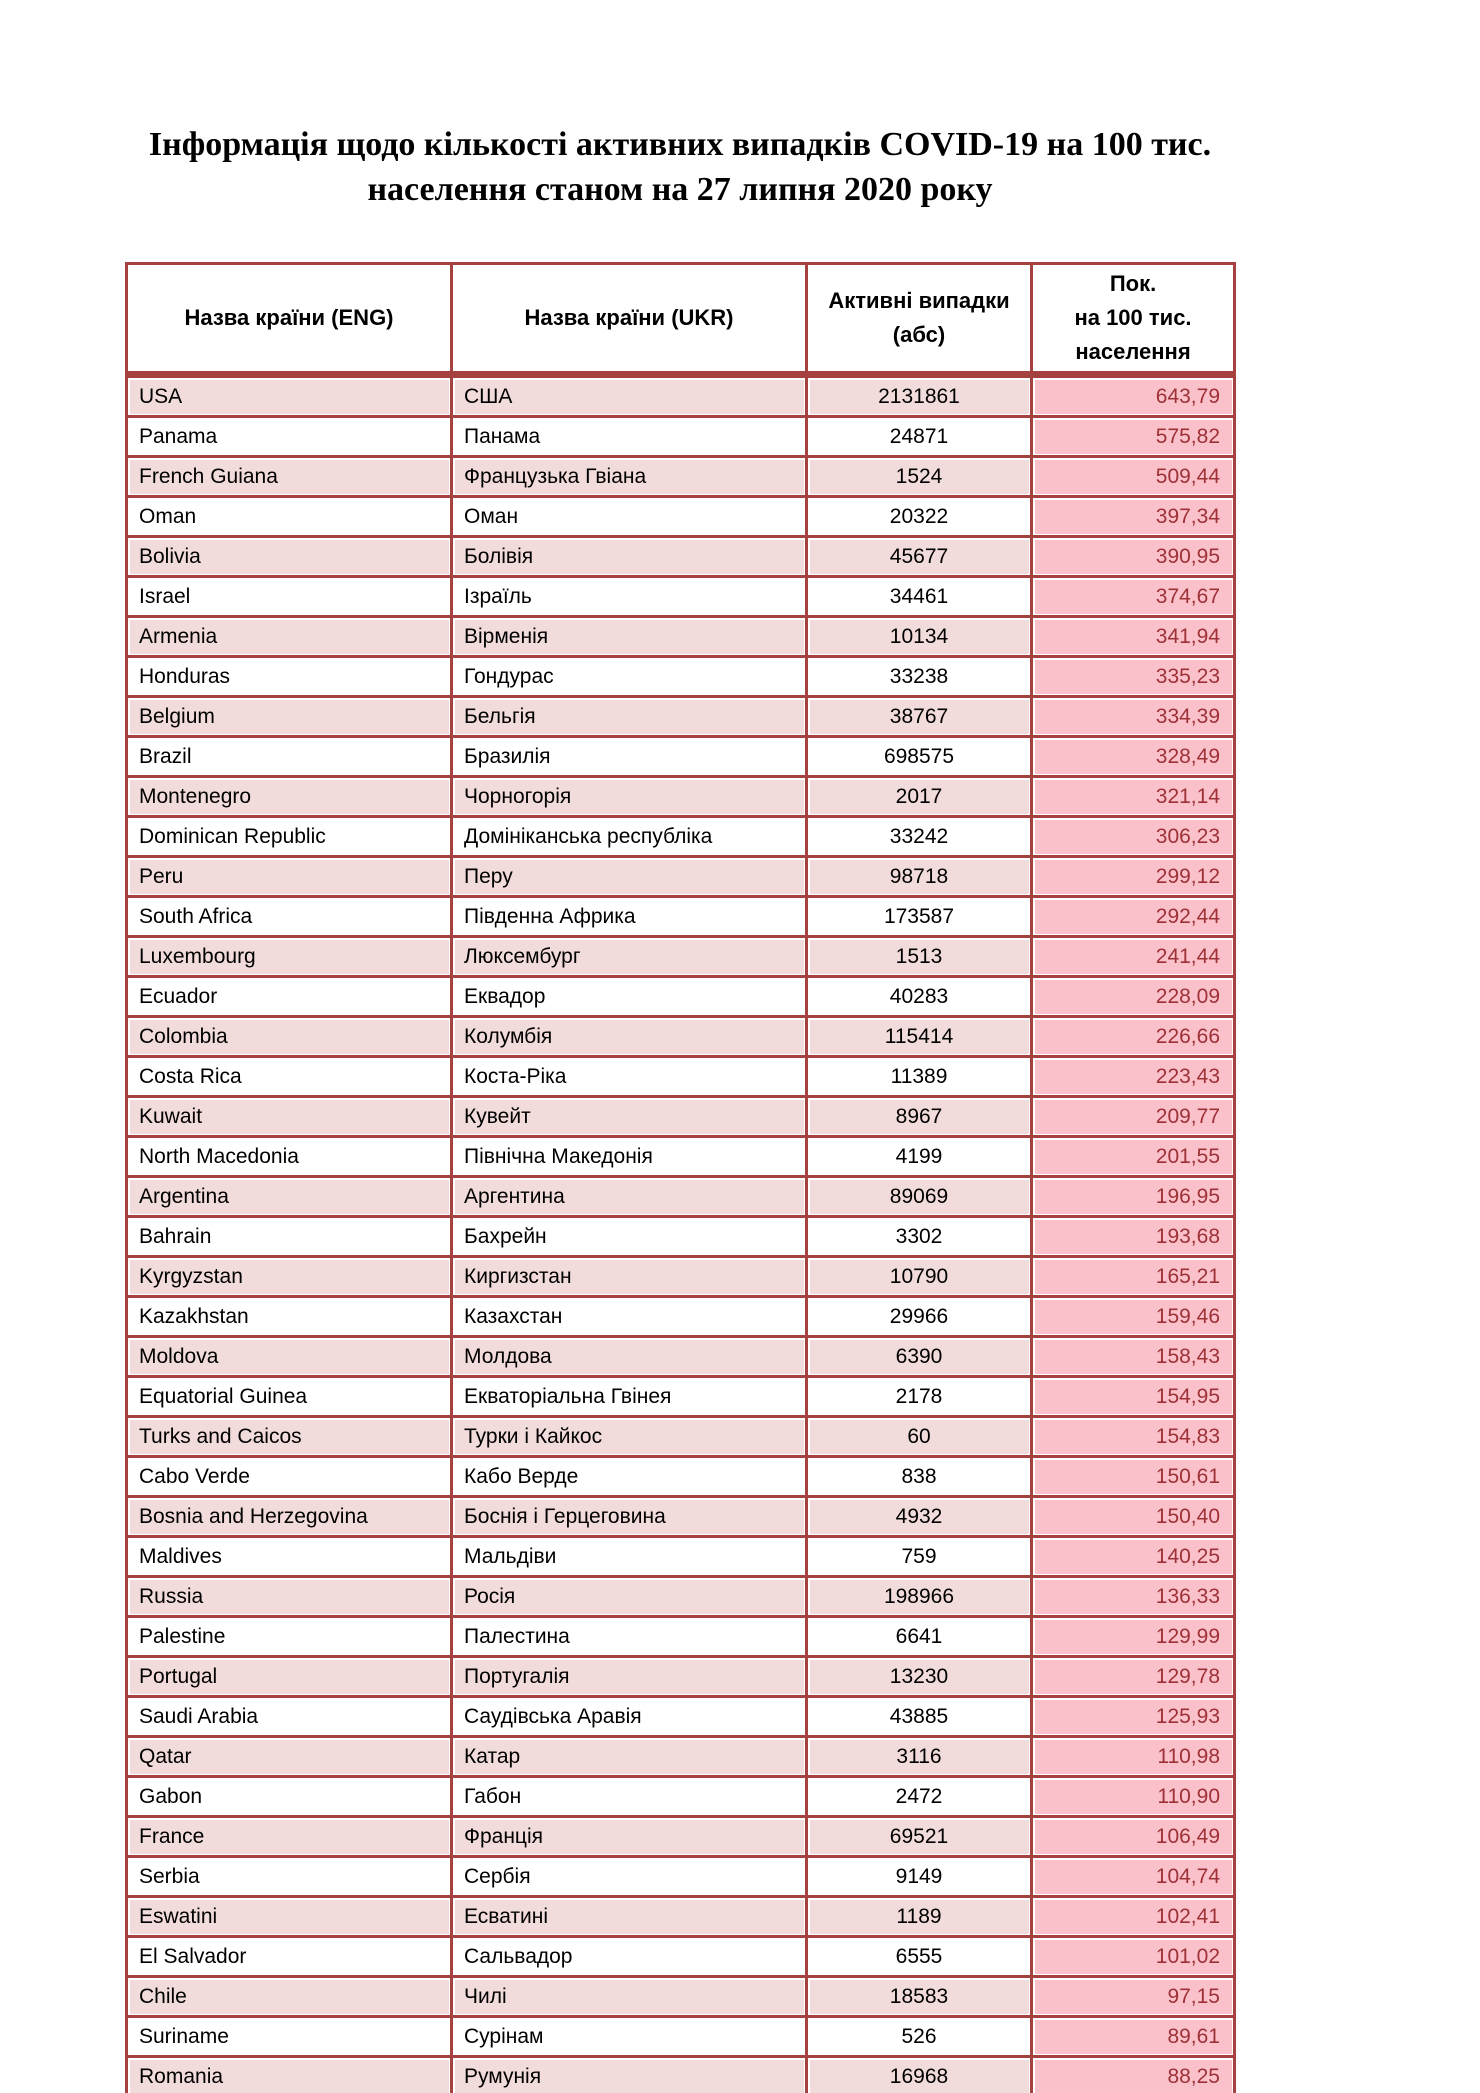 This screenshot has height=2093, width=1480. I want to click on country-ukr-cell: Сербія, so click(629, 1876).